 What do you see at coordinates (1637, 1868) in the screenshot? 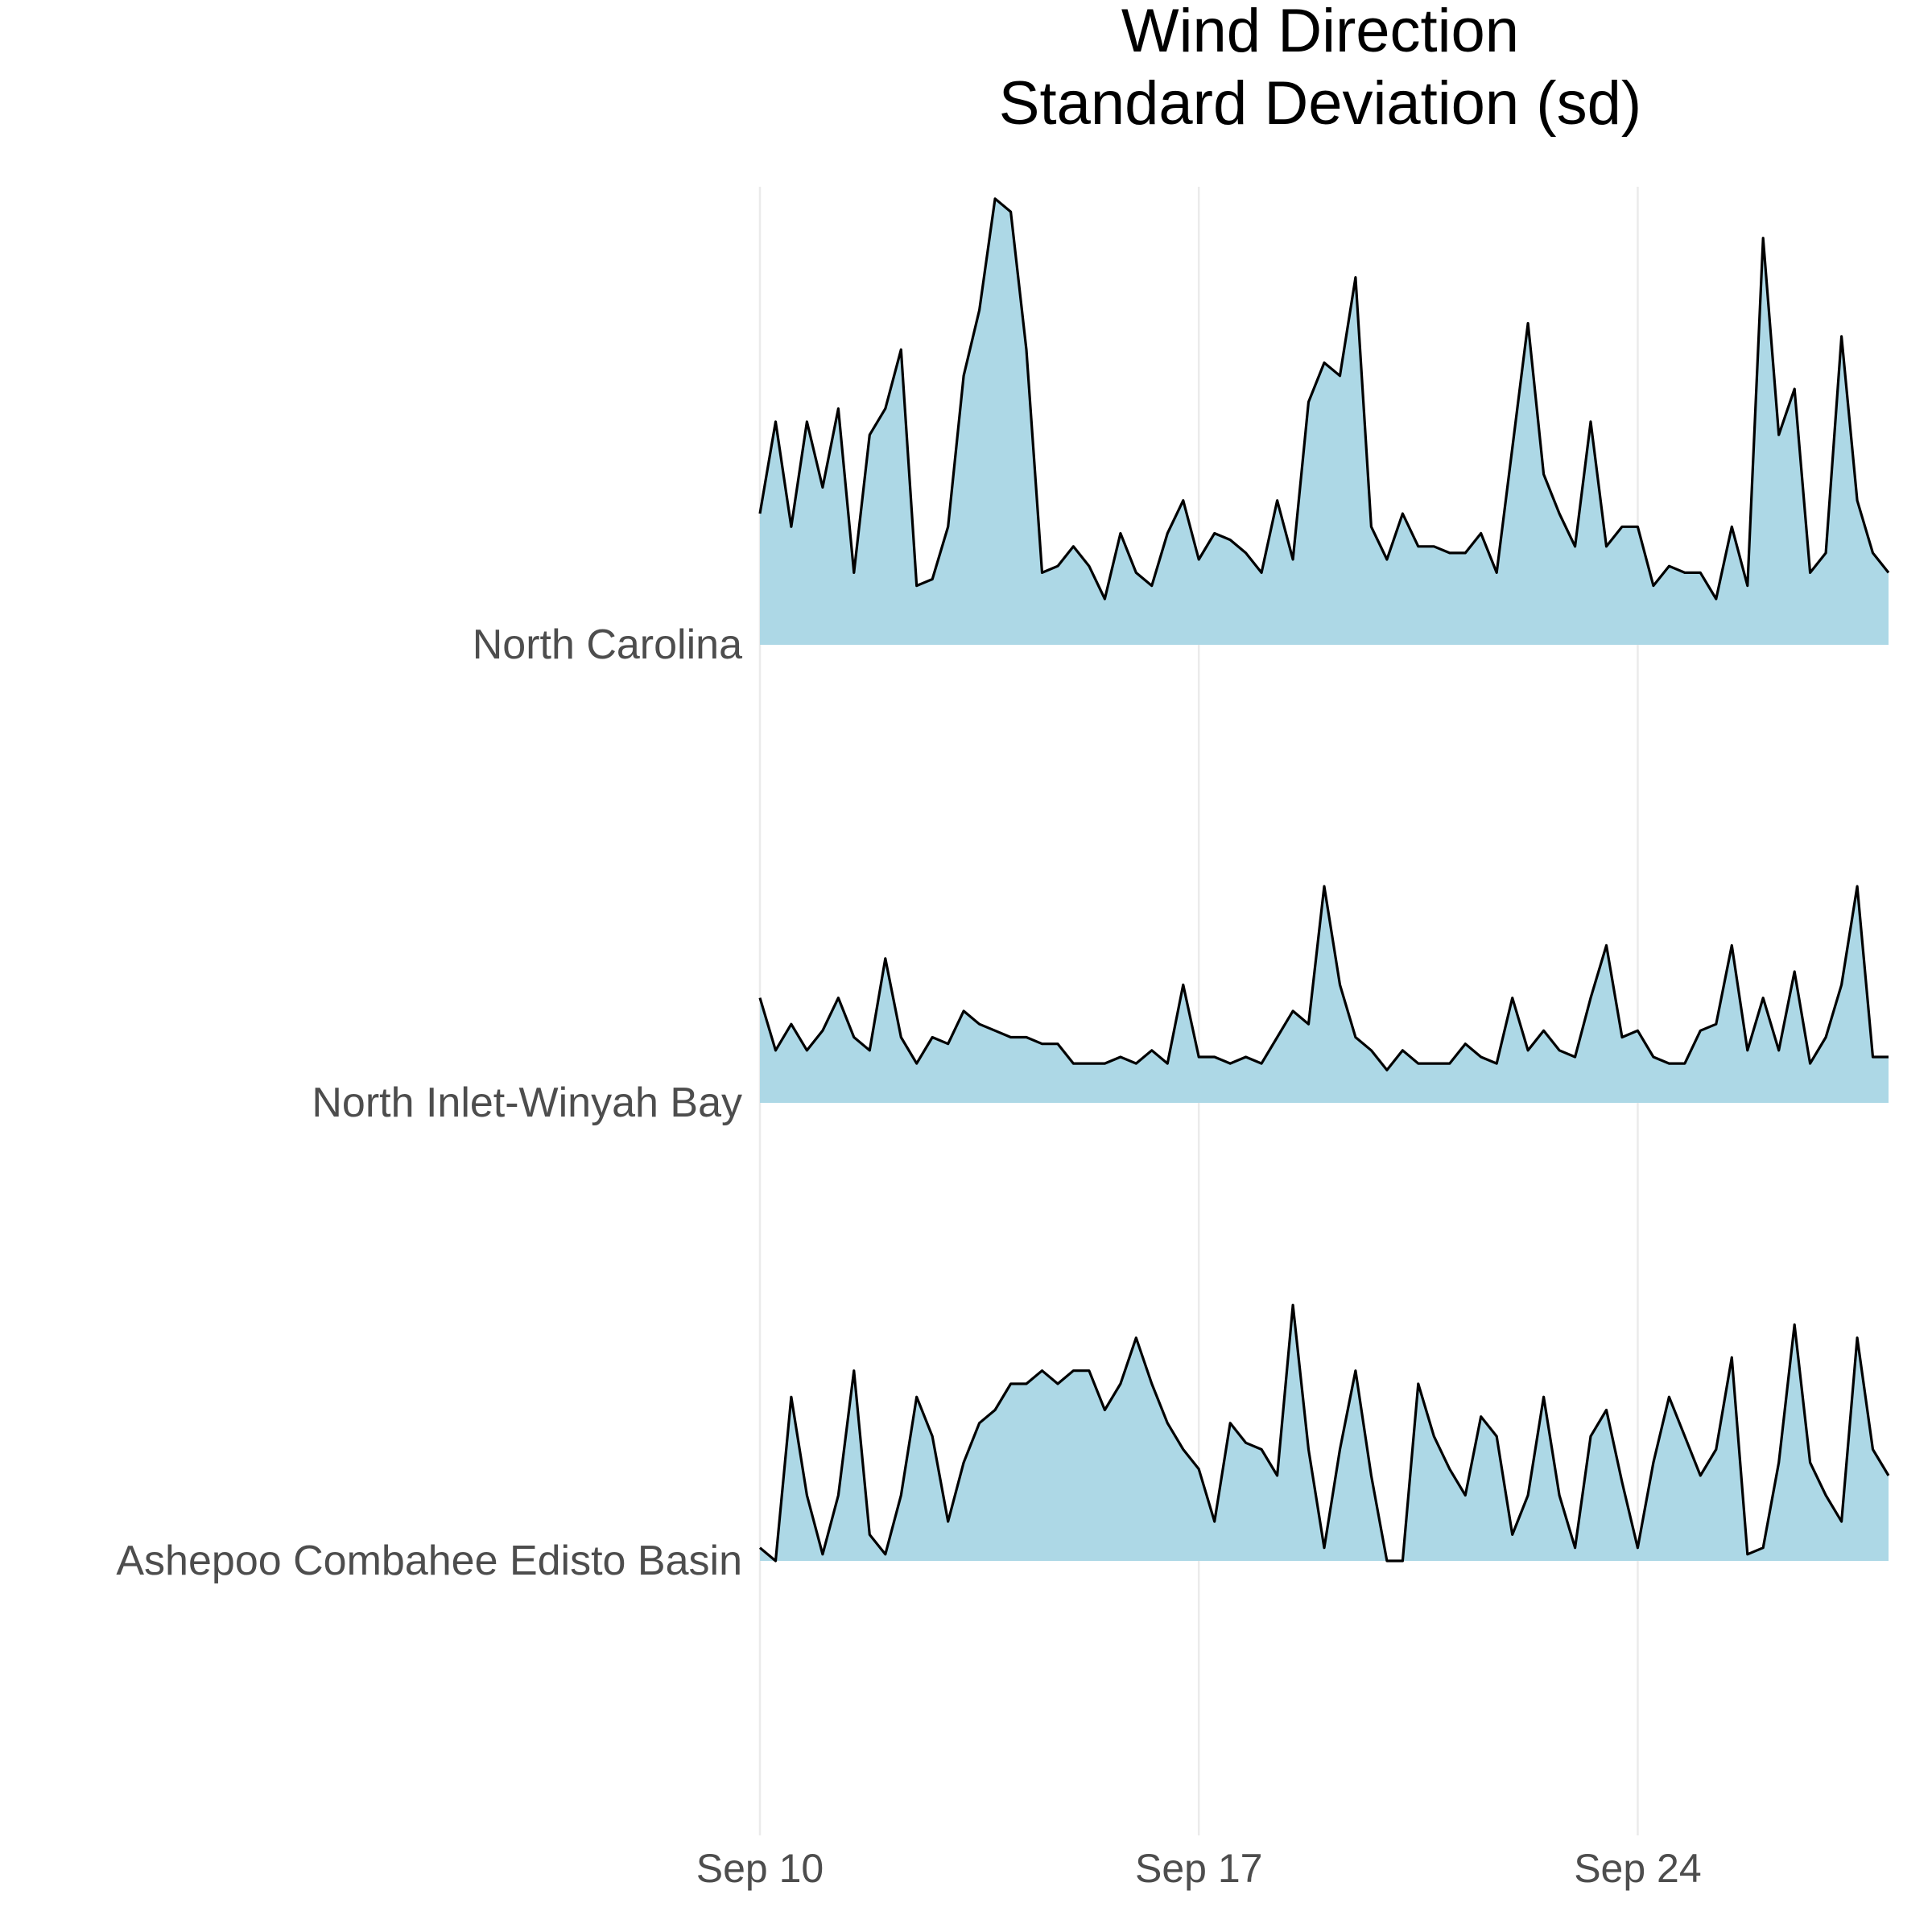
I see `x-tick-label: Sep 24` at bounding box center [1637, 1868].